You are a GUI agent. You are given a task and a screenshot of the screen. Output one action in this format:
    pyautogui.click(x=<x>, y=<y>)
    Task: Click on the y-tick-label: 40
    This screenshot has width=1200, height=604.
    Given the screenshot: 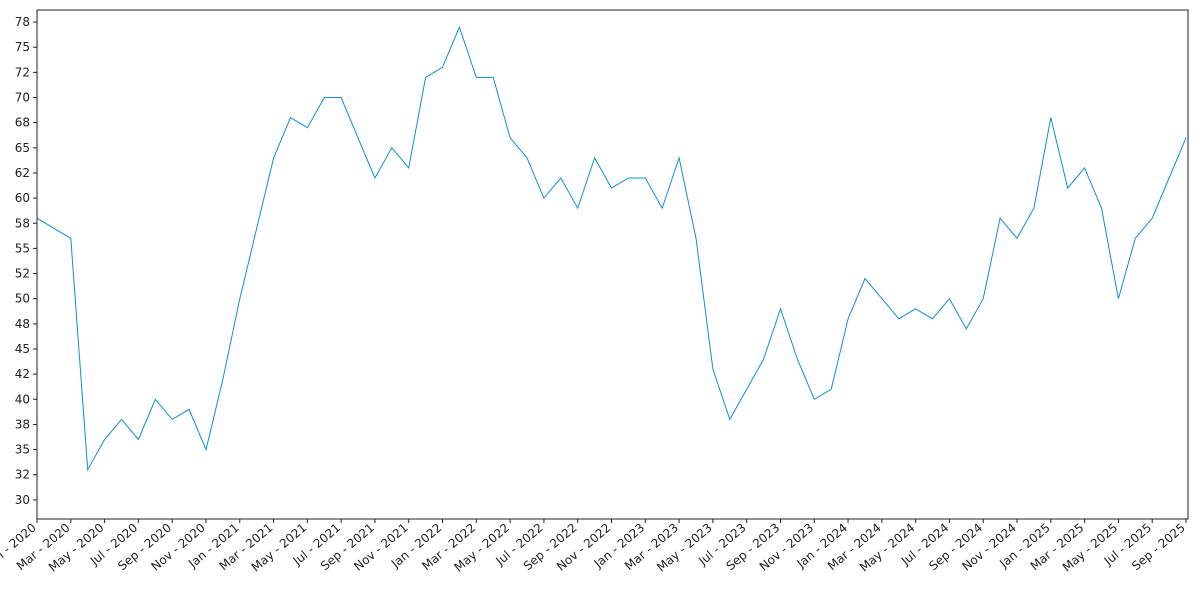 What is the action you would take?
    pyautogui.click(x=22, y=399)
    